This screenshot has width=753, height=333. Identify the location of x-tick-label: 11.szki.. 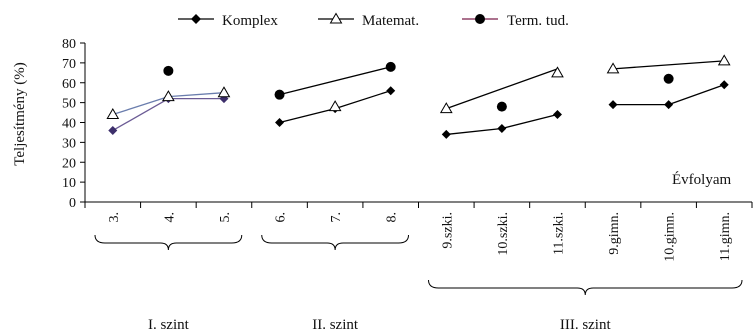
(558, 233).